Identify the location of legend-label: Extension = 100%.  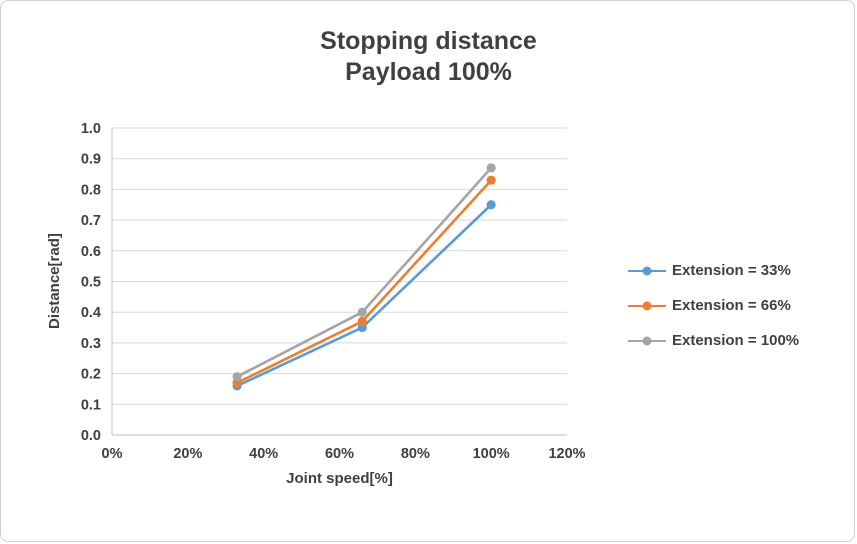
(736, 340).